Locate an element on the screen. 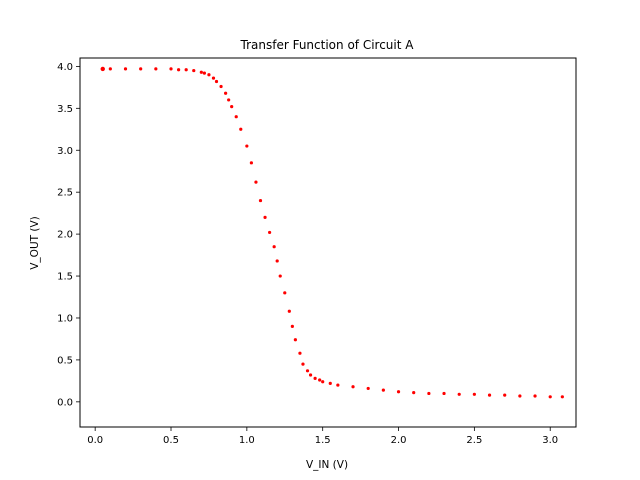 Image resolution: width=640 pixels, height=480 pixels. x-tick-label: 1.5 is located at coordinates (323, 440).